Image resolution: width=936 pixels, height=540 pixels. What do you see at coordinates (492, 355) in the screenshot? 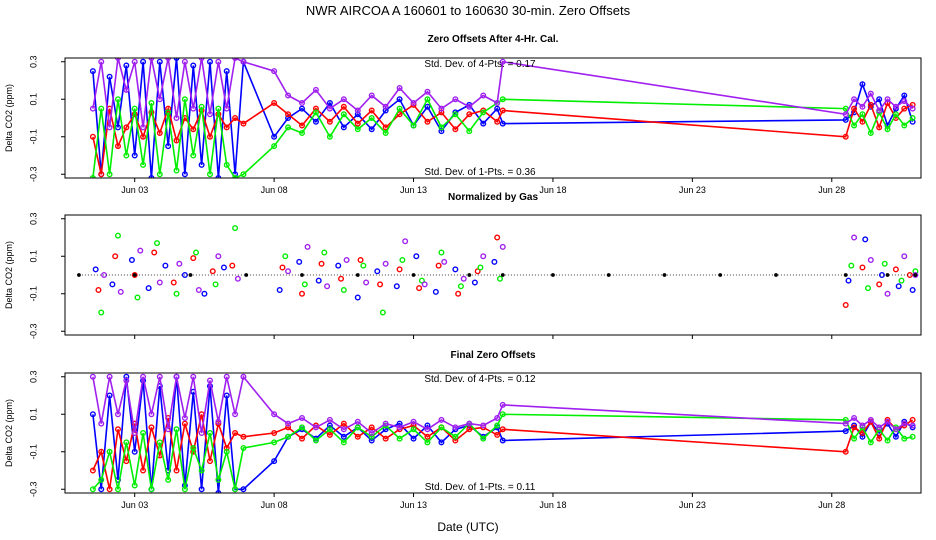
I see `panel-title: Final Zero Offsets` at bounding box center [492, 355].